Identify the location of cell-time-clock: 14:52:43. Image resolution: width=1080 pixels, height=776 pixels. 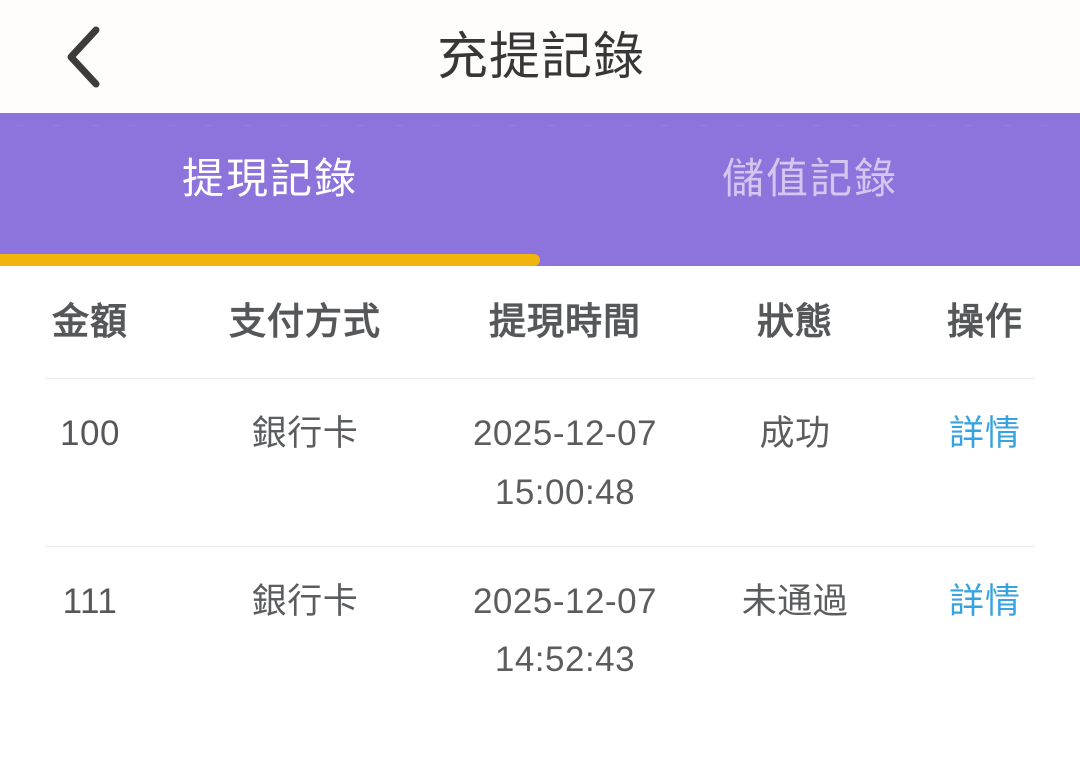
(565, 660).